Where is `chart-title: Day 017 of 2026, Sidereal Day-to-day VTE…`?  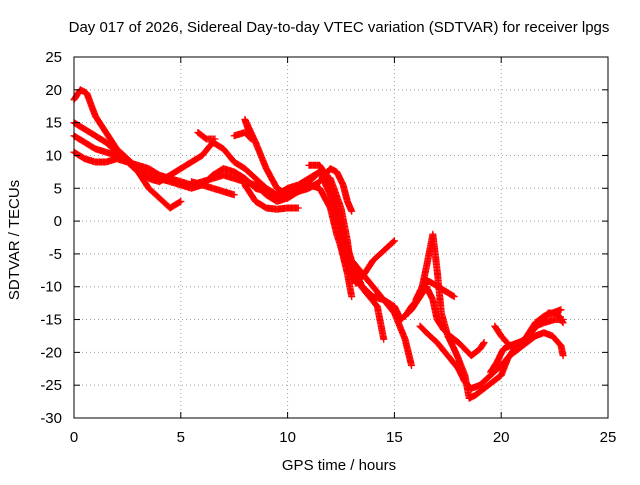 chart-title: Day 017 of 2026, Sidereal Day-to-day VTE… is located at coordinates (339, 27).